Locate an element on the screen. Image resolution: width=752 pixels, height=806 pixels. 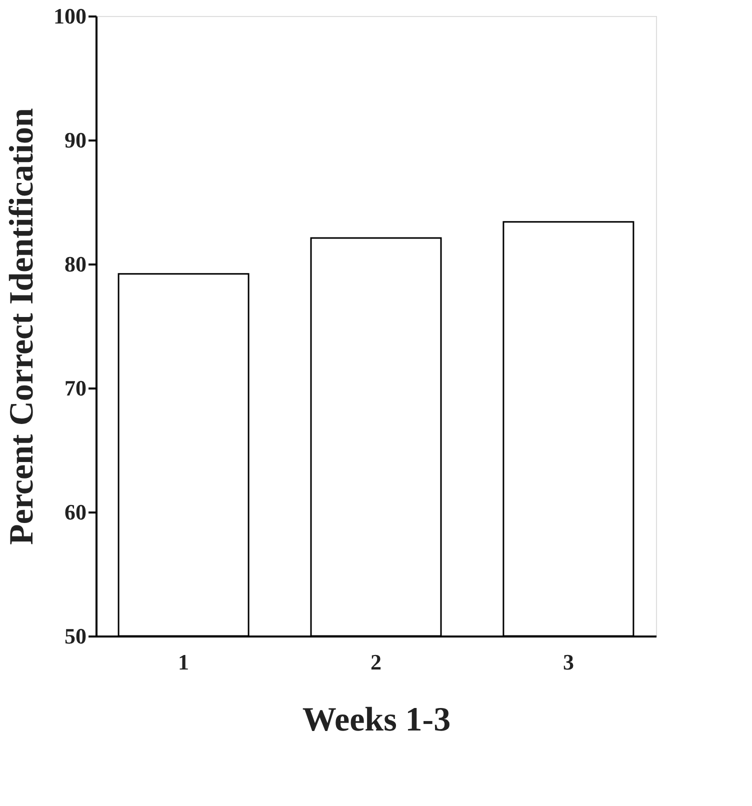
y-tick-label: 70 is located at coordinates (75, 388).